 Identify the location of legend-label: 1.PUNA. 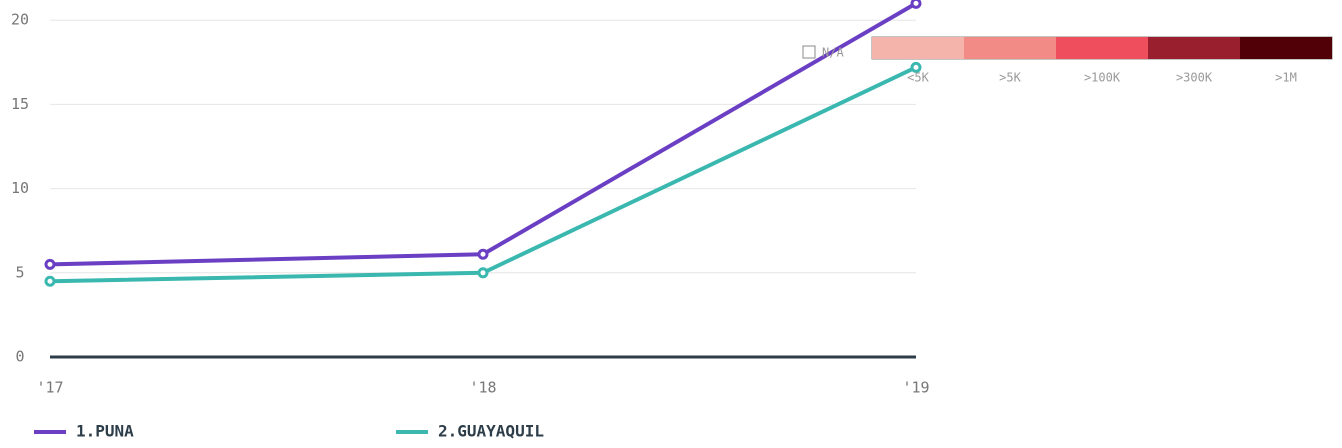
(105, 431).